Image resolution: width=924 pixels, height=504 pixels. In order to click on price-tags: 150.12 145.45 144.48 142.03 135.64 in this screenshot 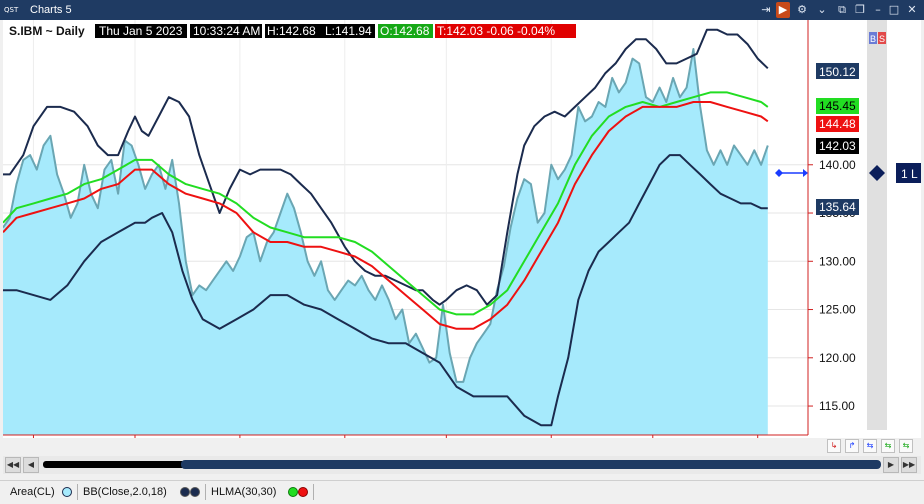, I will do `click(837, 139)`.